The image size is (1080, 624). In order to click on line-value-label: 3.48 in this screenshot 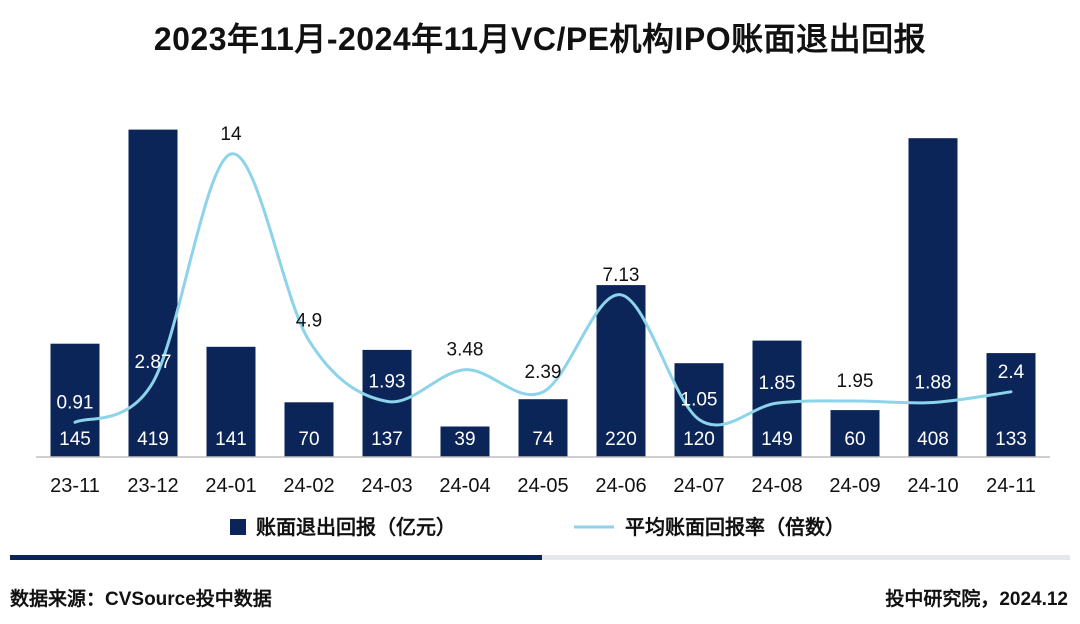, I will do `click(465, 350)`.